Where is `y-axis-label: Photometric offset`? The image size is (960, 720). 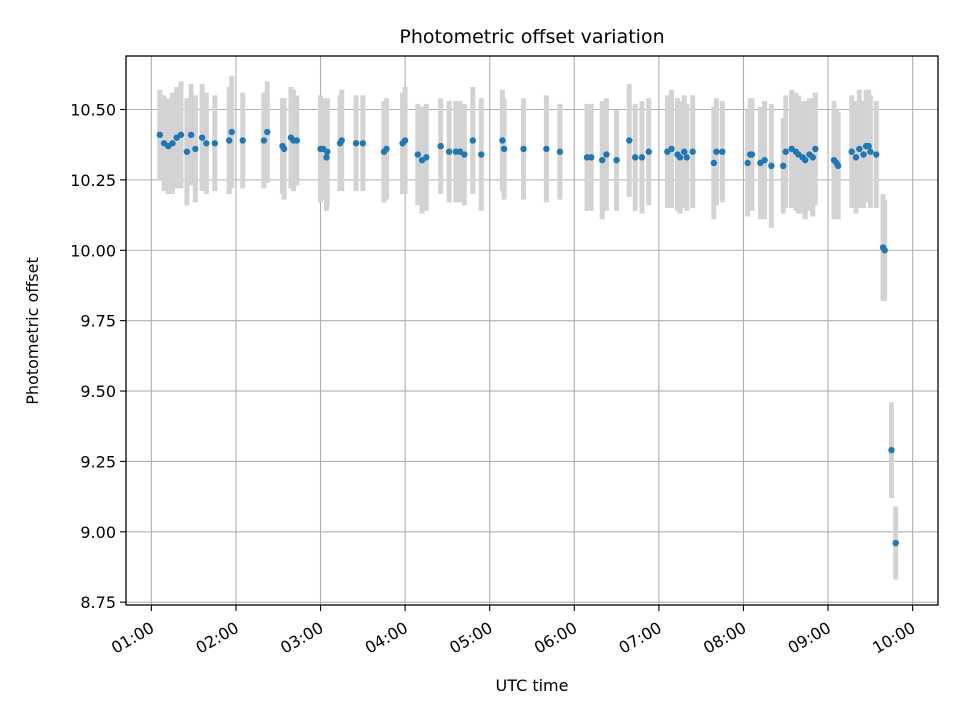
y-axis-label: Photometric offset is located at coordinates (32, 331).